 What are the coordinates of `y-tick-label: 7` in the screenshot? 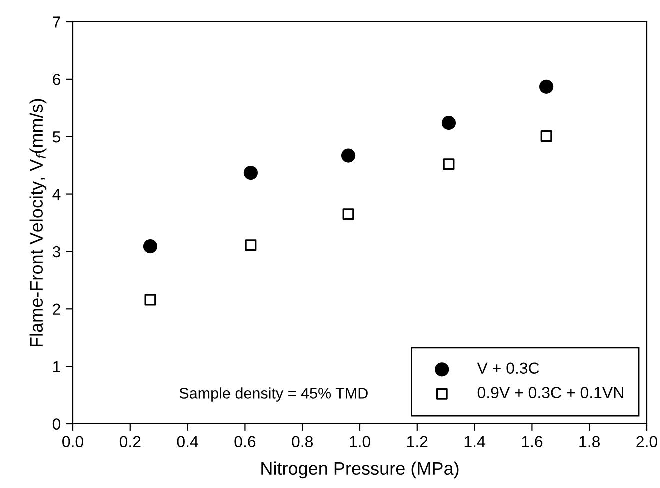 It's located at (56, 22).